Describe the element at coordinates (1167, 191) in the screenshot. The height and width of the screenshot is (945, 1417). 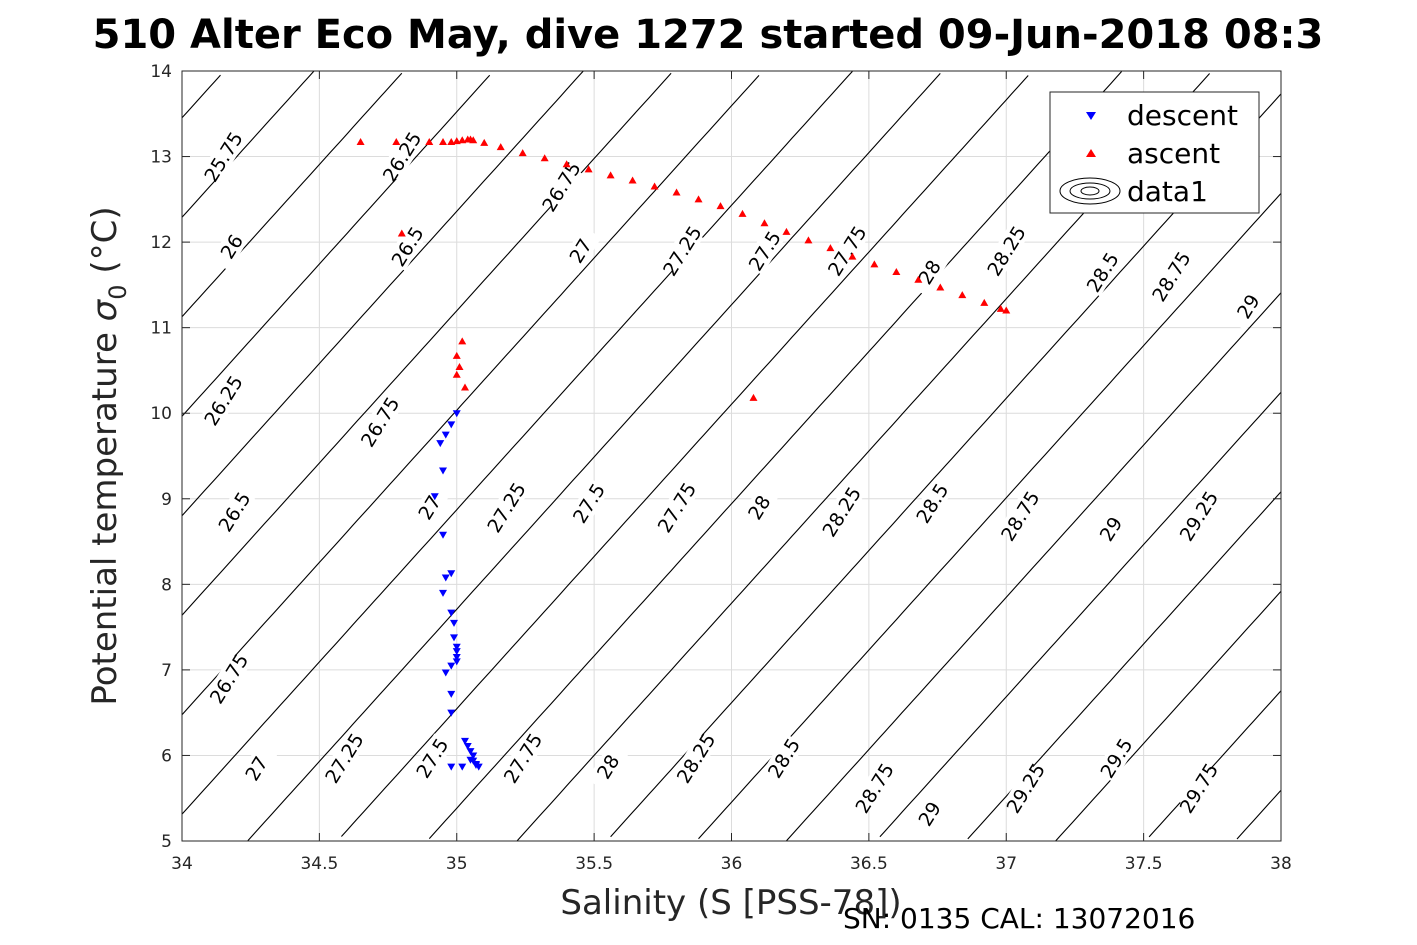
I see `legend-data1-label: data1` at that location.